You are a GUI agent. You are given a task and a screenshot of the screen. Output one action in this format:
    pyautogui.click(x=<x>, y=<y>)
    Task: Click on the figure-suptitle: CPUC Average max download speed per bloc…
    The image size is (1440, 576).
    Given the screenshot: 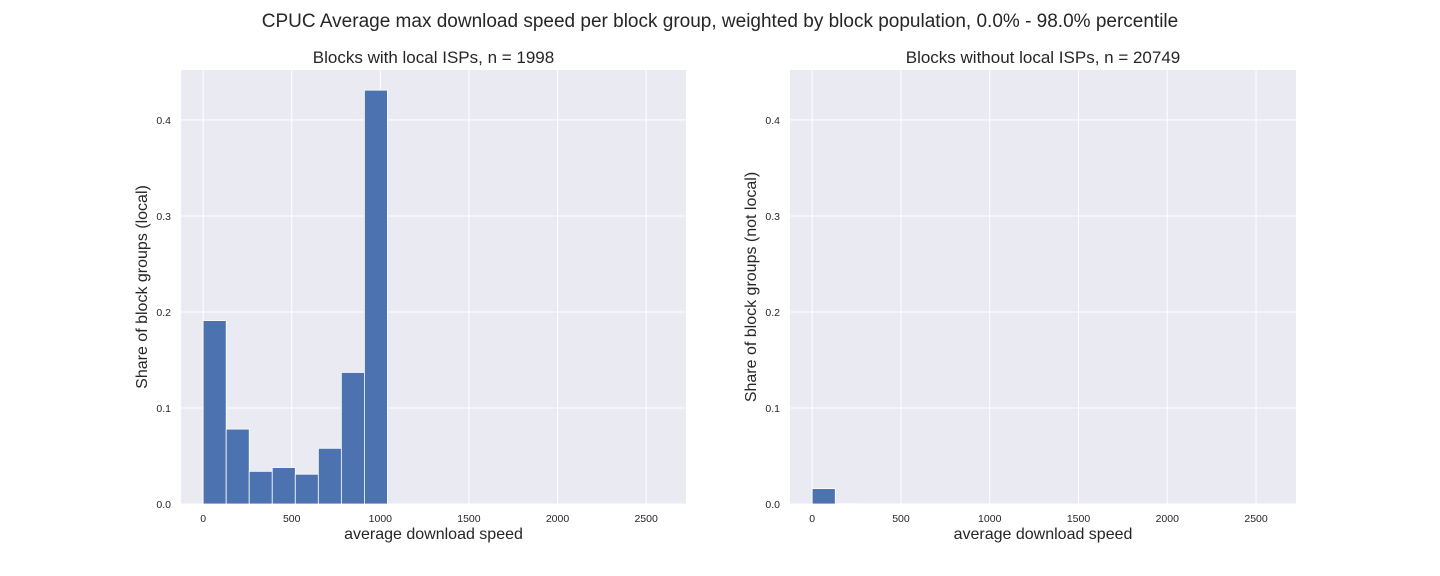 What is the action you would take?
    pyautogui.click(x=720, y=21)
    